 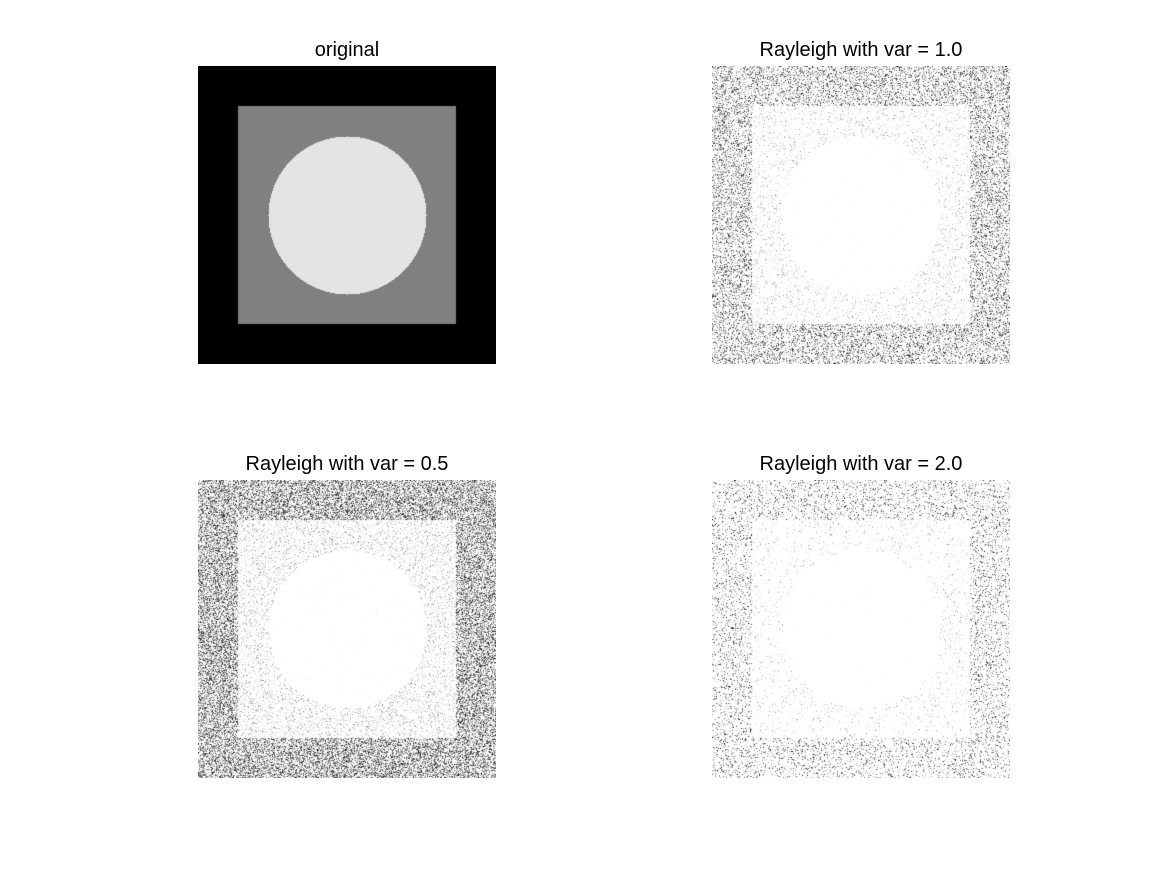 What do you see at coordinates (347, 464) in the screenshot?
I see `panel-title-rayleigh-var-0-5: Rayleigh with var = 0.5` at bounding box center [347, 464].